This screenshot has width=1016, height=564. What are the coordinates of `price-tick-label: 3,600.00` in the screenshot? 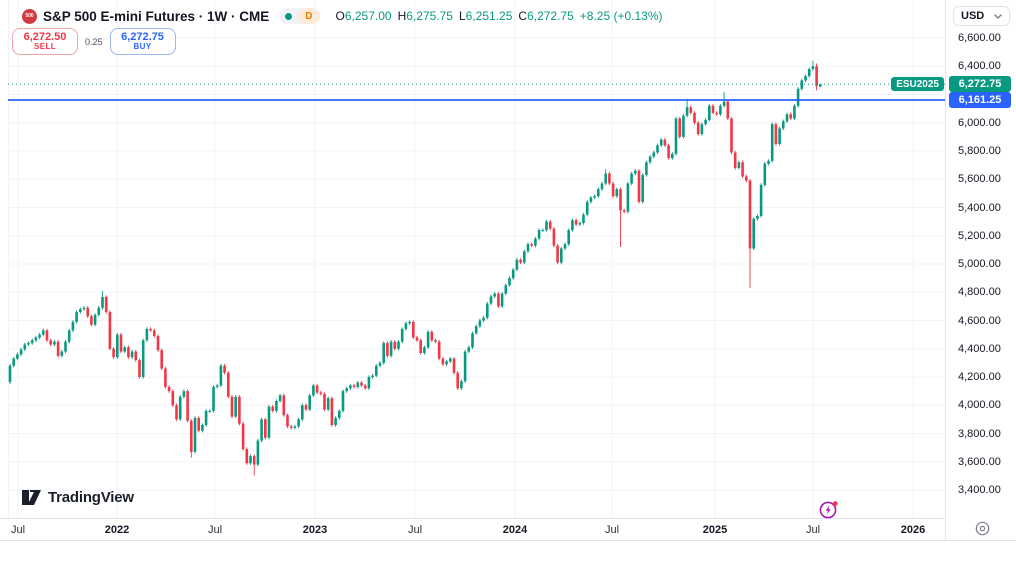 It's located at (979, 461).